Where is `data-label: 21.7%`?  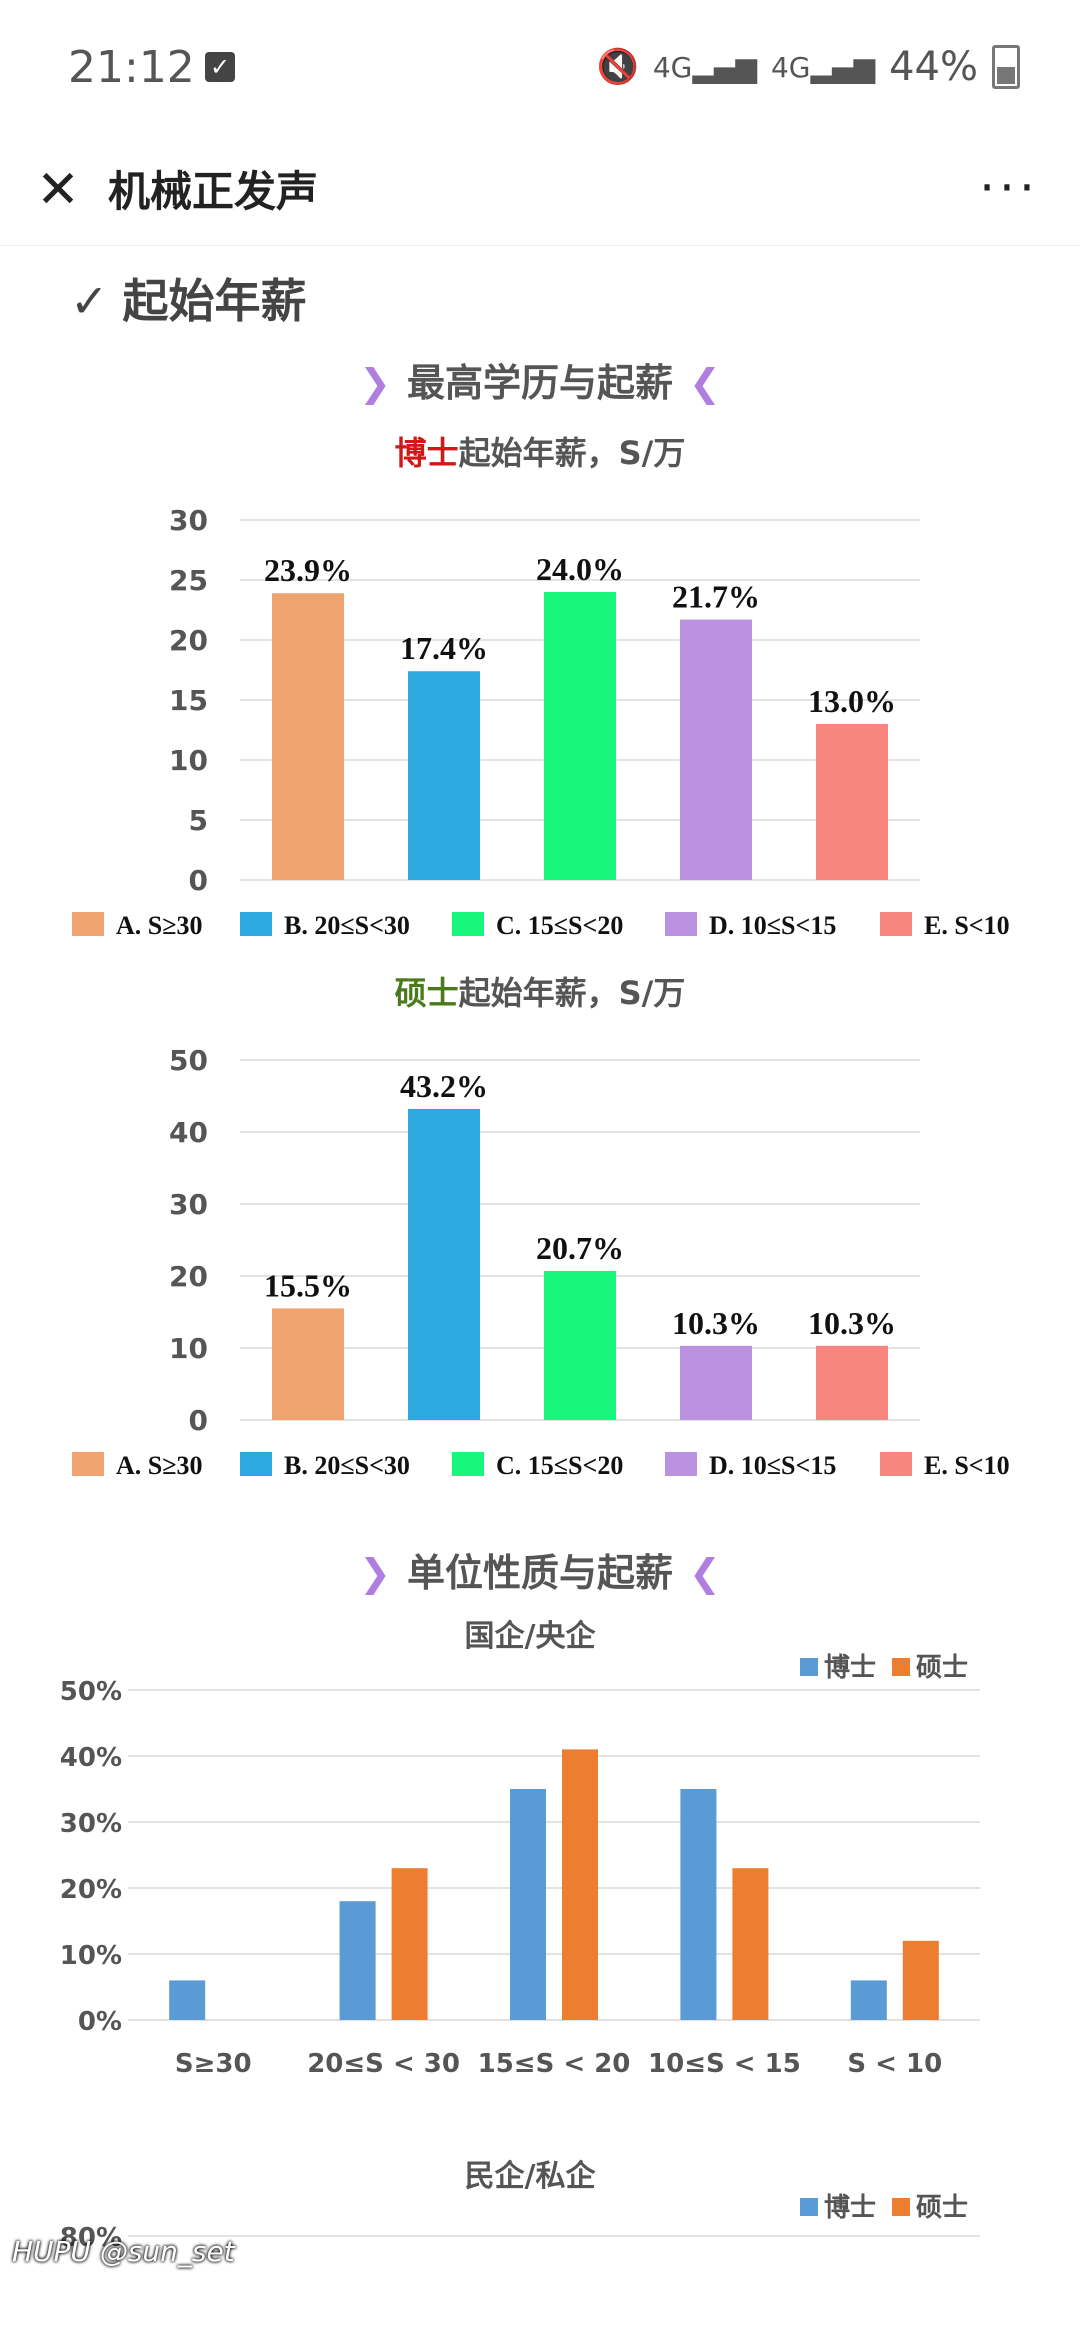 data-label: 21.7% is located at coordinates (716, 597).